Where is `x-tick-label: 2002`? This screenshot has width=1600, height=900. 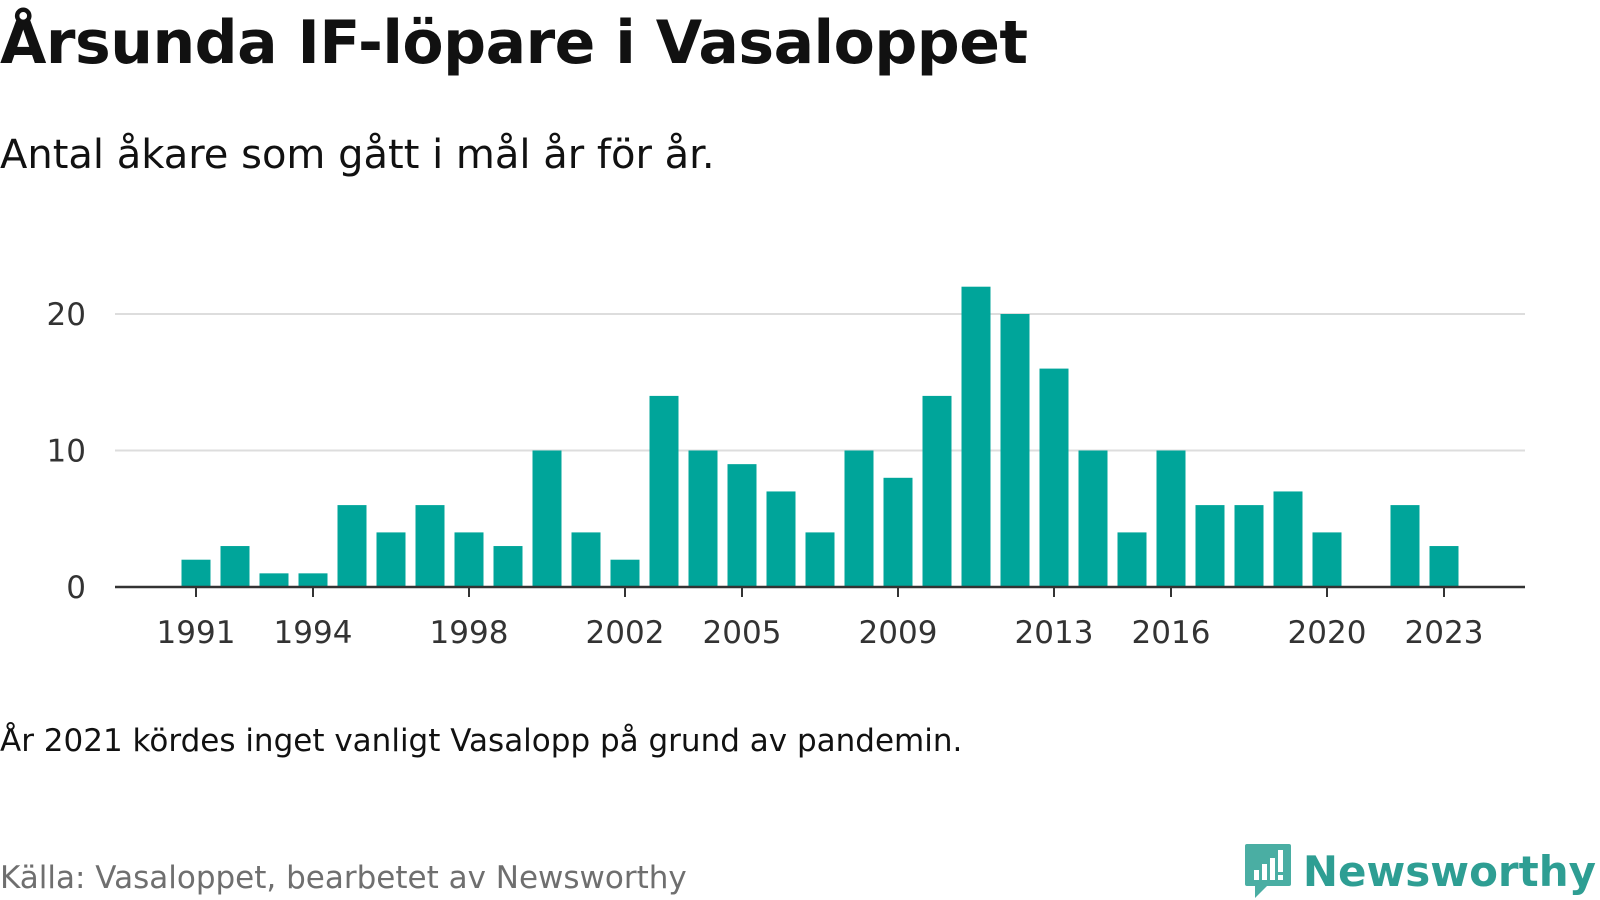 x-tick-label: 2002 is located at coordinates (625, 633).